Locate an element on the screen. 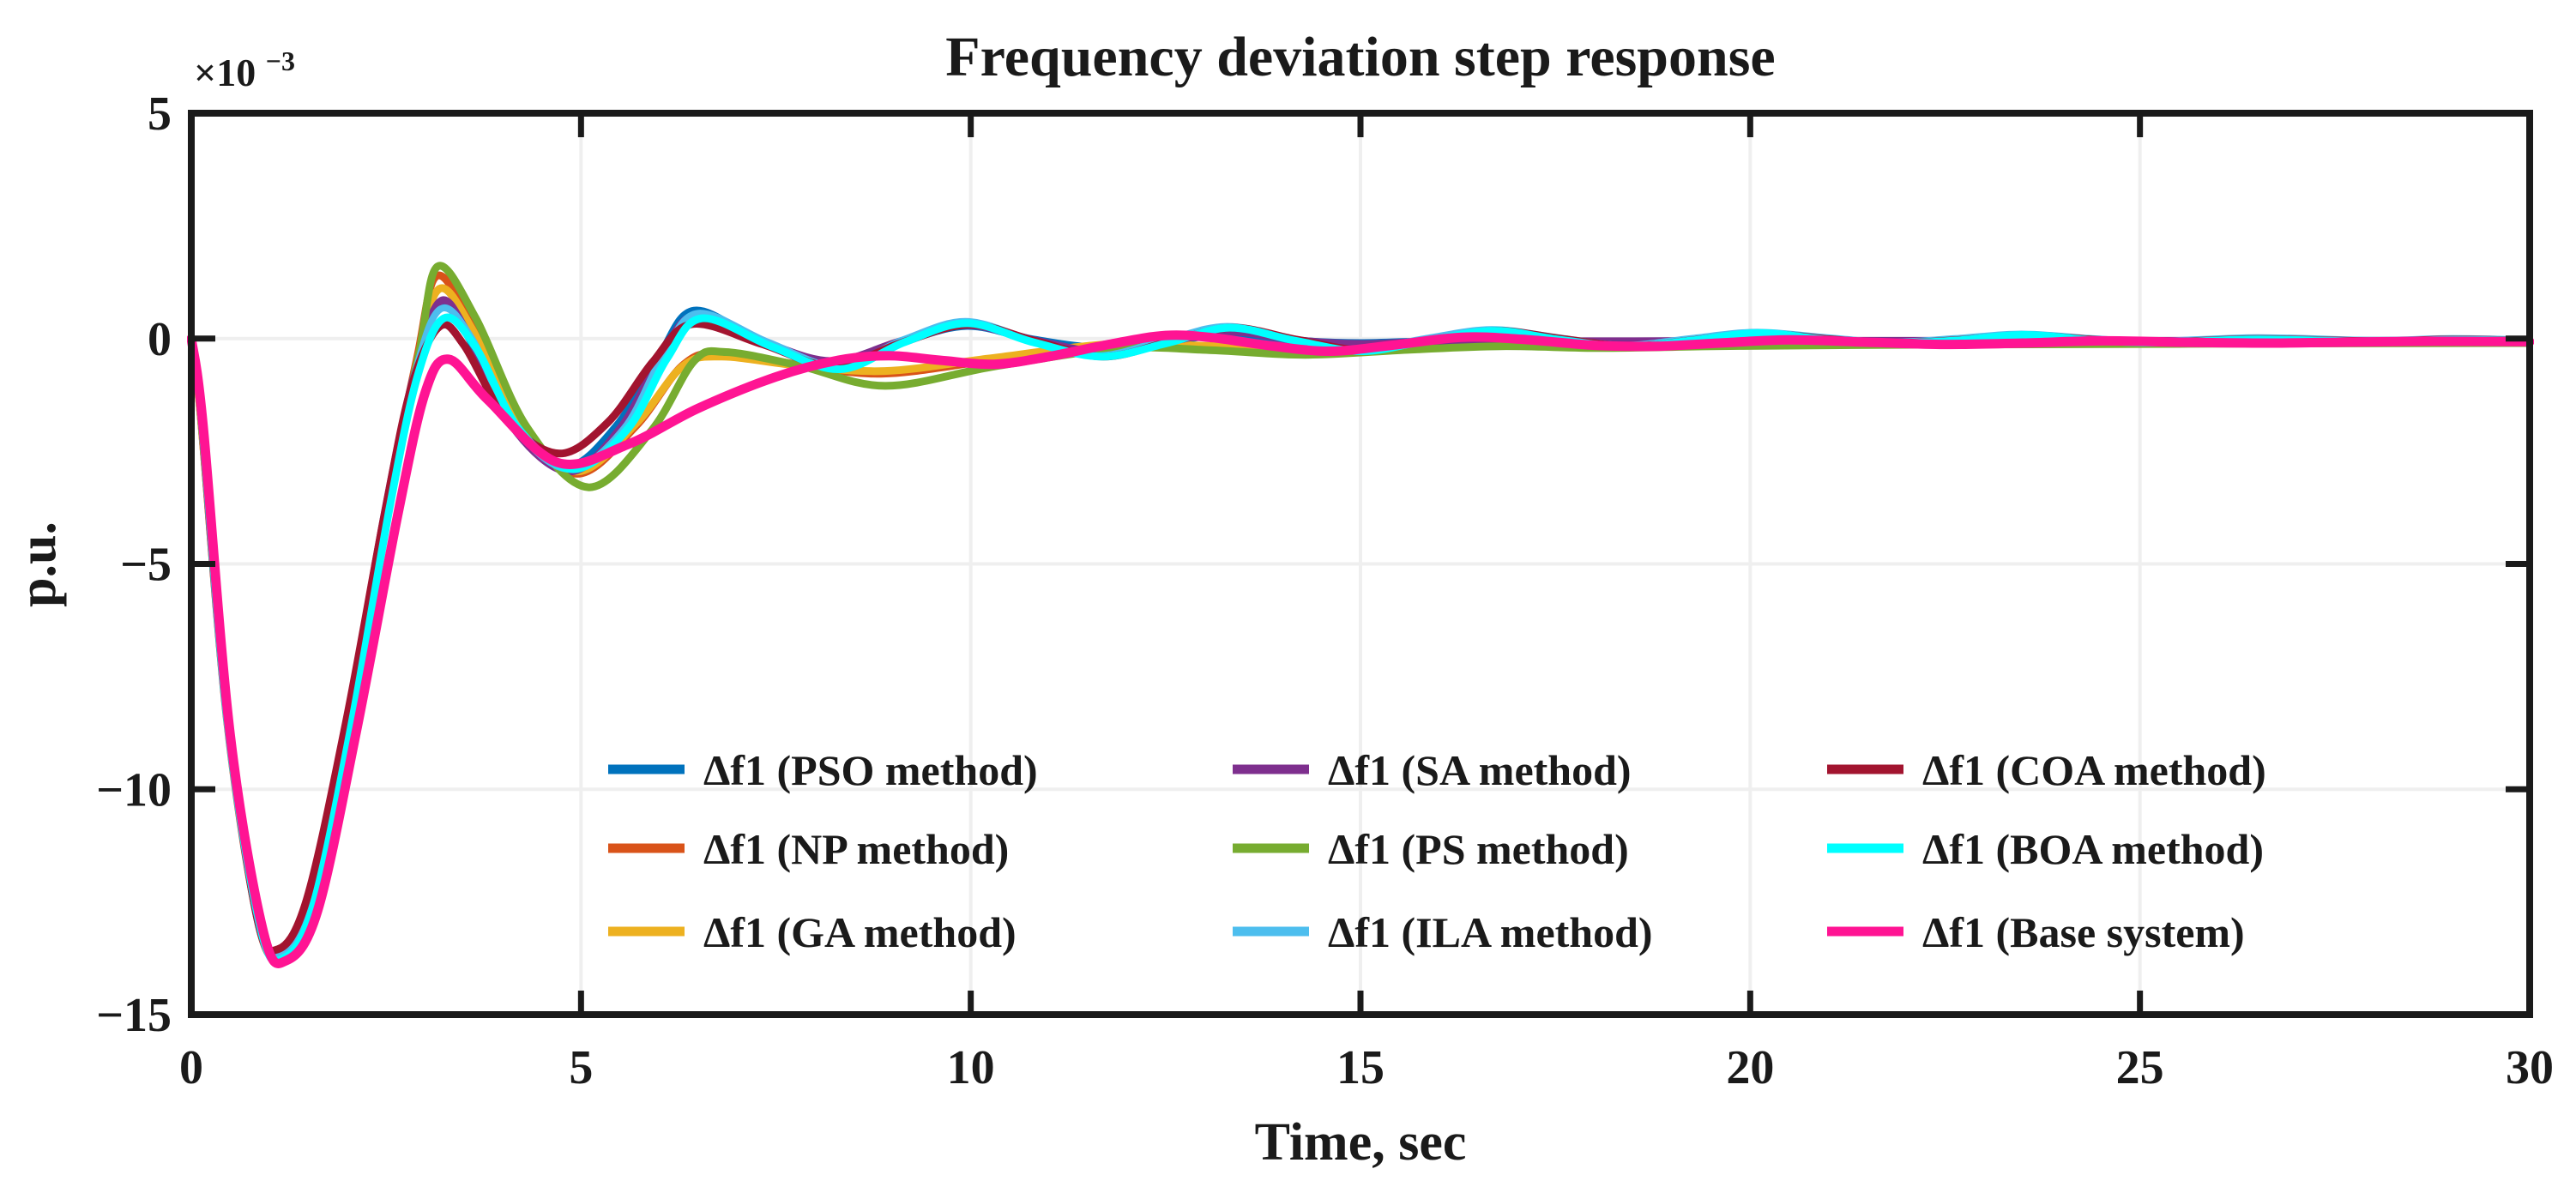 Image resolution: width=2576 pixels, height=1181 pixels. legend-item-base: Δf1 (Base system) is located at coordinates (2036, 932).